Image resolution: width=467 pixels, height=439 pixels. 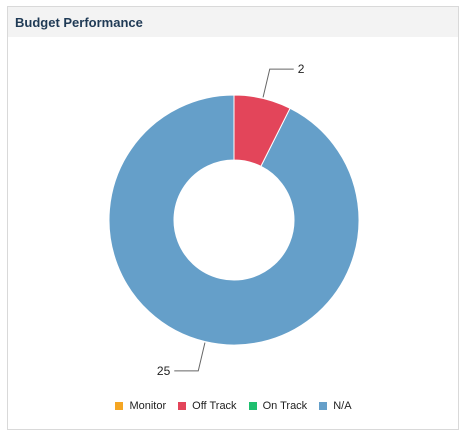 I want to click on legend-item-n-a: N/A, so click(x=335, y=406).